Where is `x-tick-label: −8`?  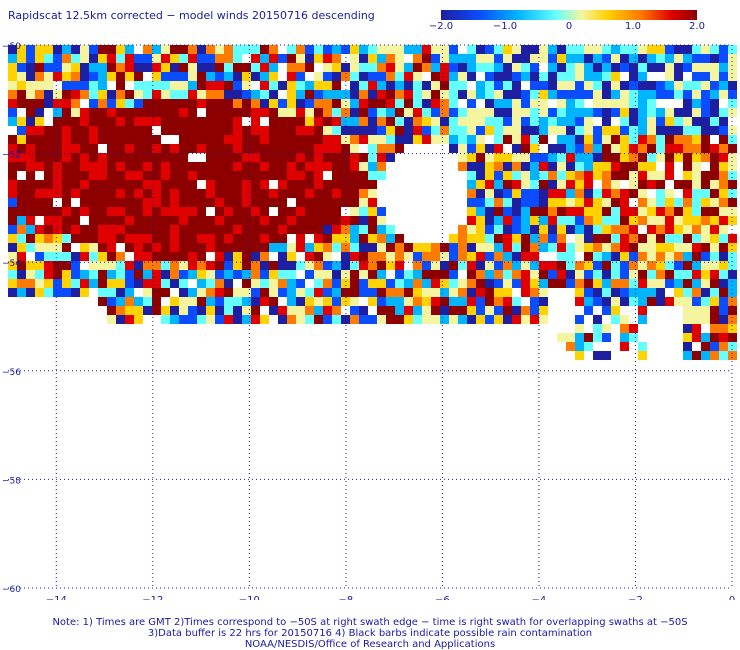 x-tick-label: −8 is located at coordinates (345, 597).